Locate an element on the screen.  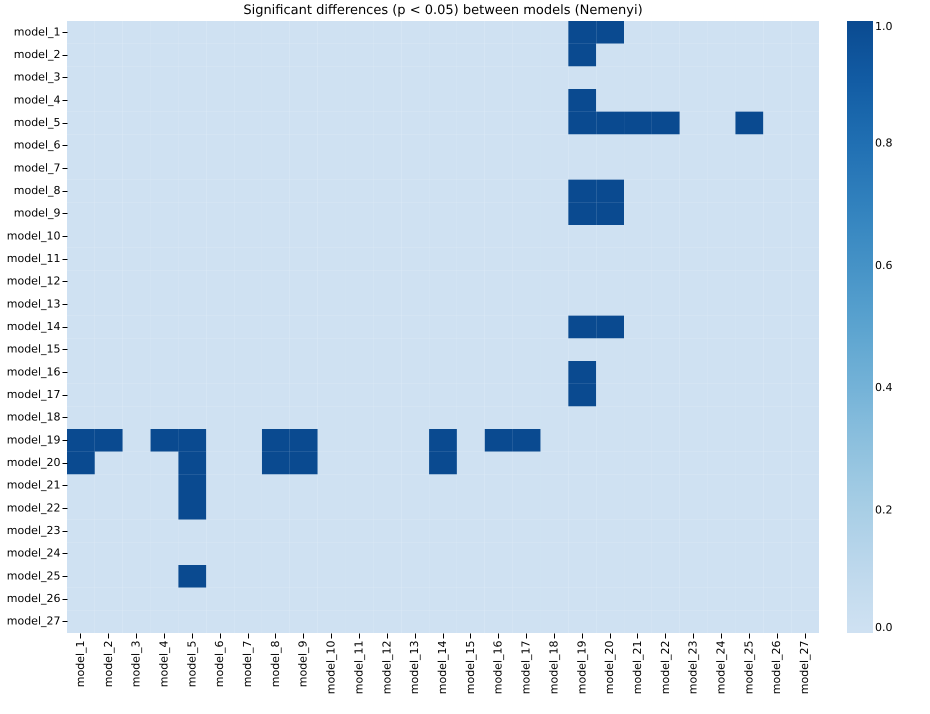
x-tick-label: model_6 is located at coordinates (219, 664).